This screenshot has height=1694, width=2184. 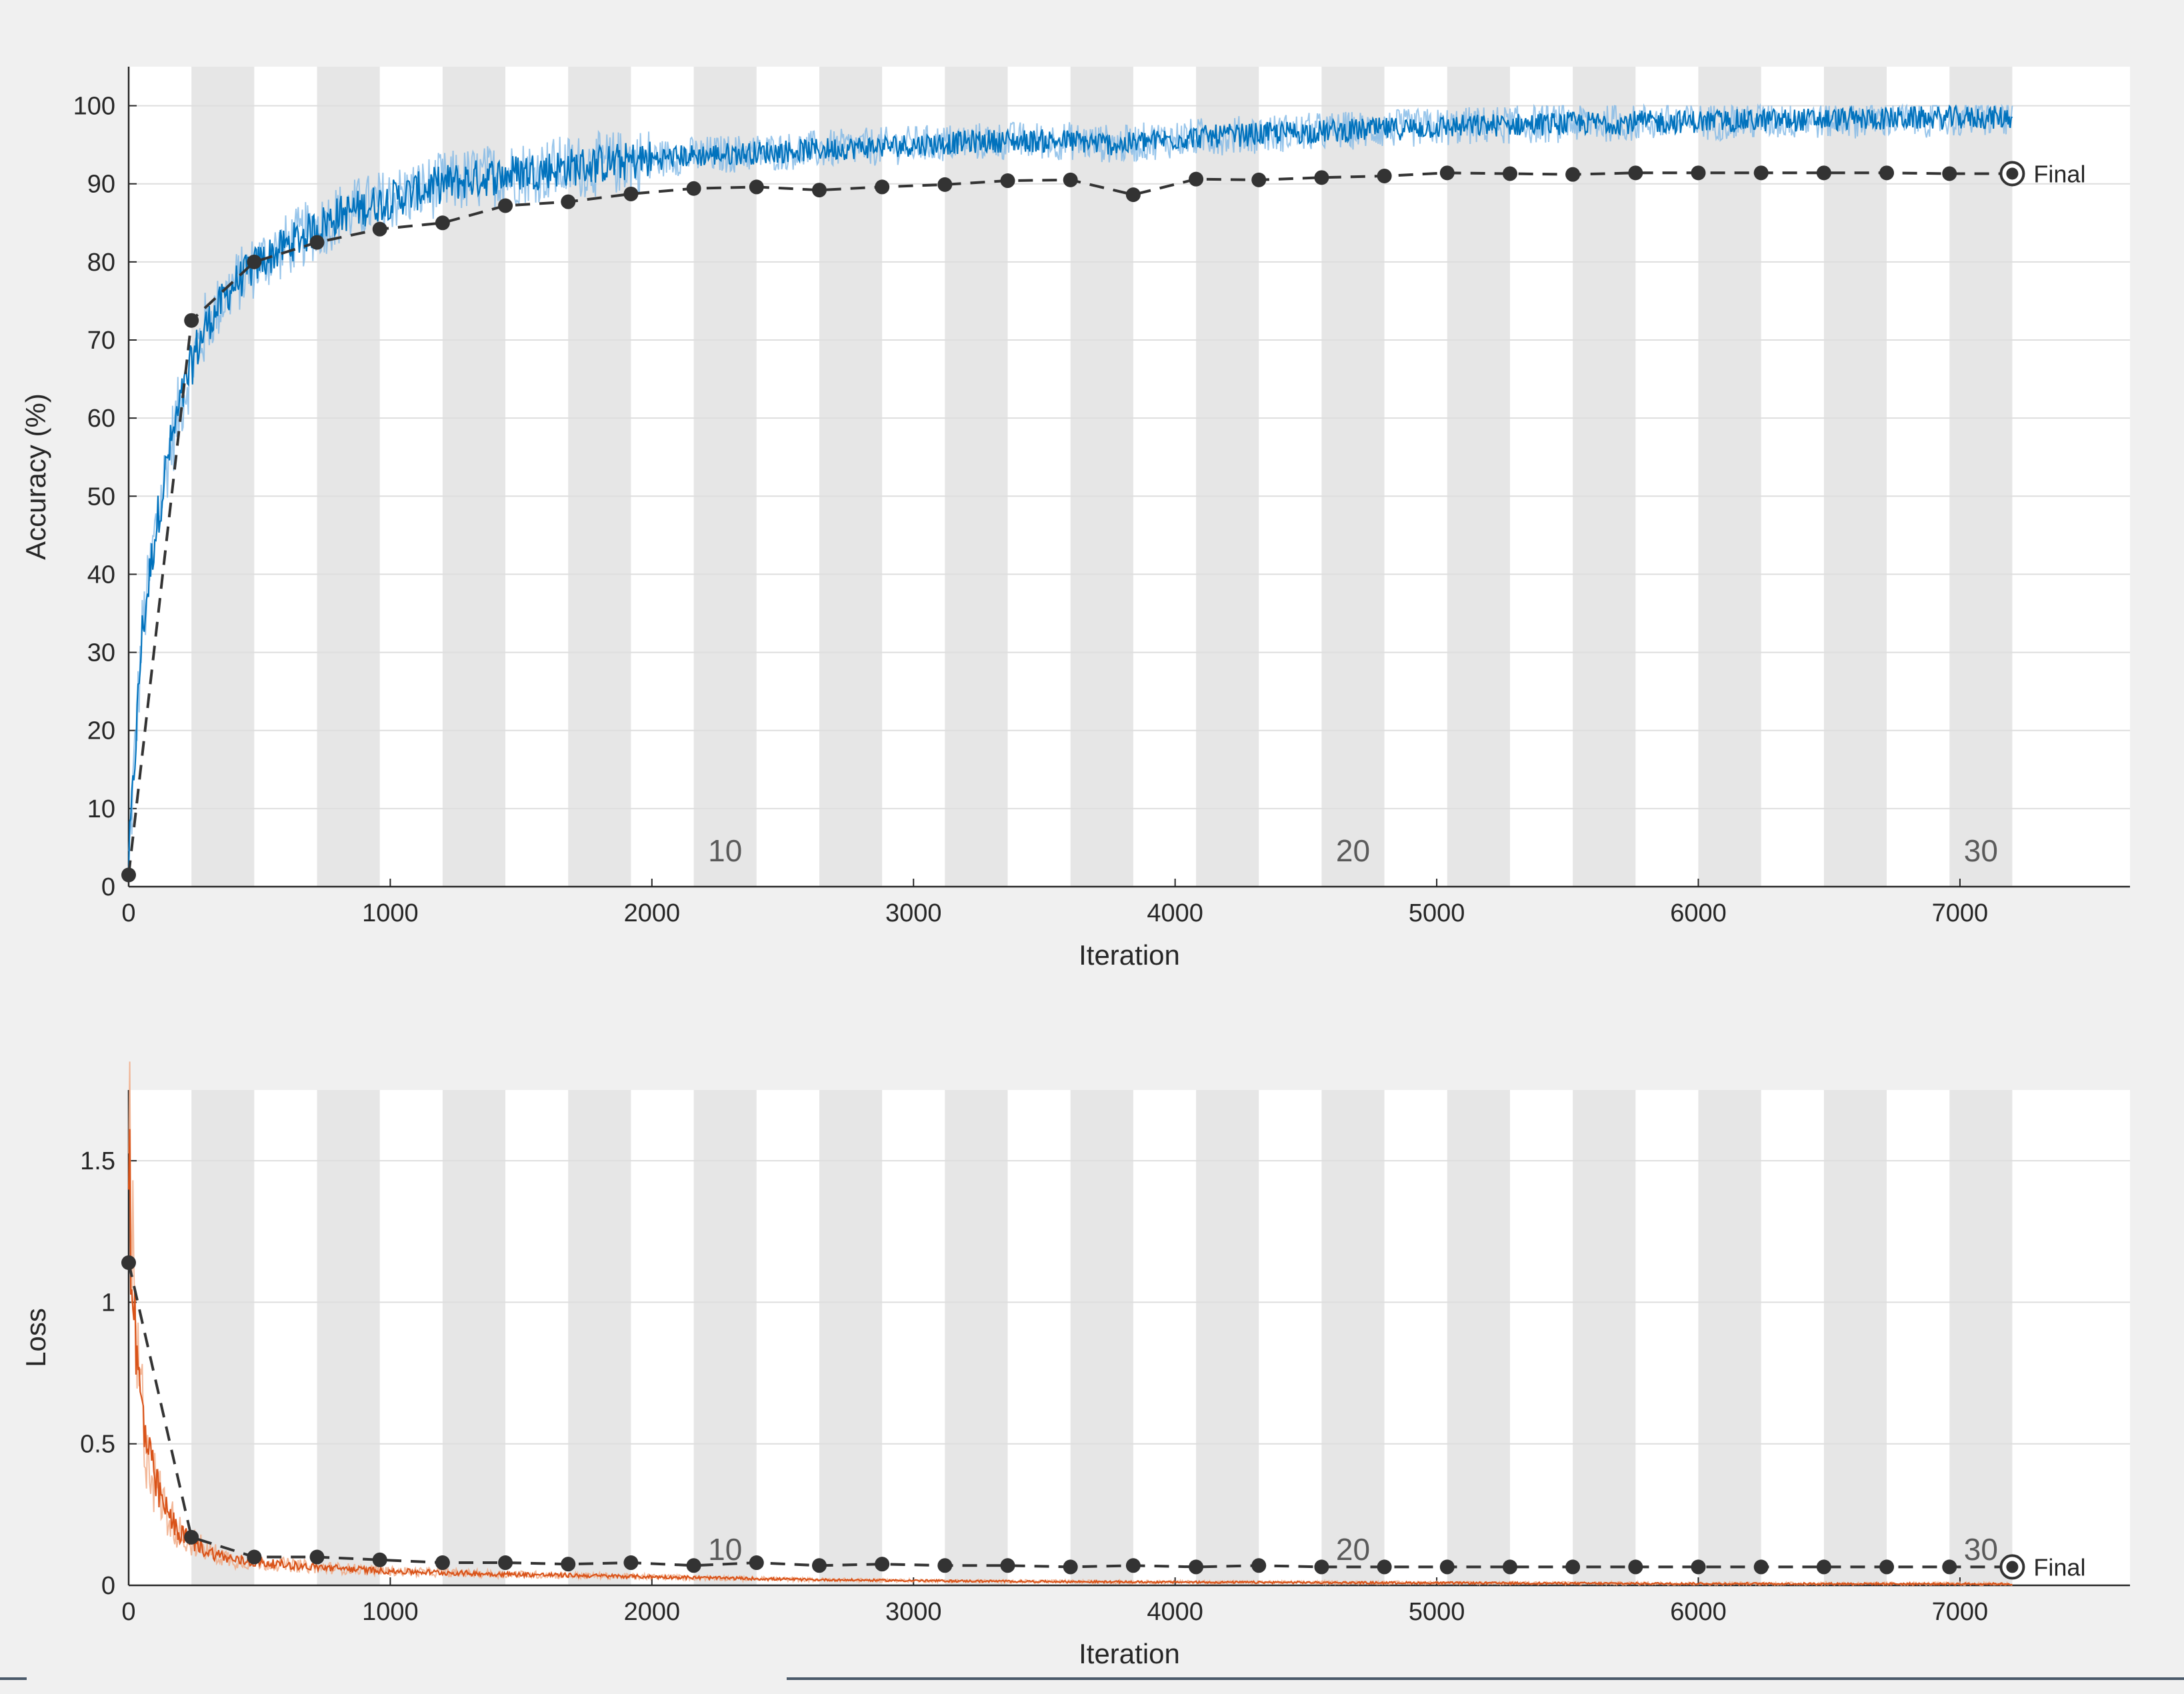 What do you see at coordinates (2059, 1567) in the screenshot?
I see `loss-final-label: Final` at bounding box center [2059, 1567].